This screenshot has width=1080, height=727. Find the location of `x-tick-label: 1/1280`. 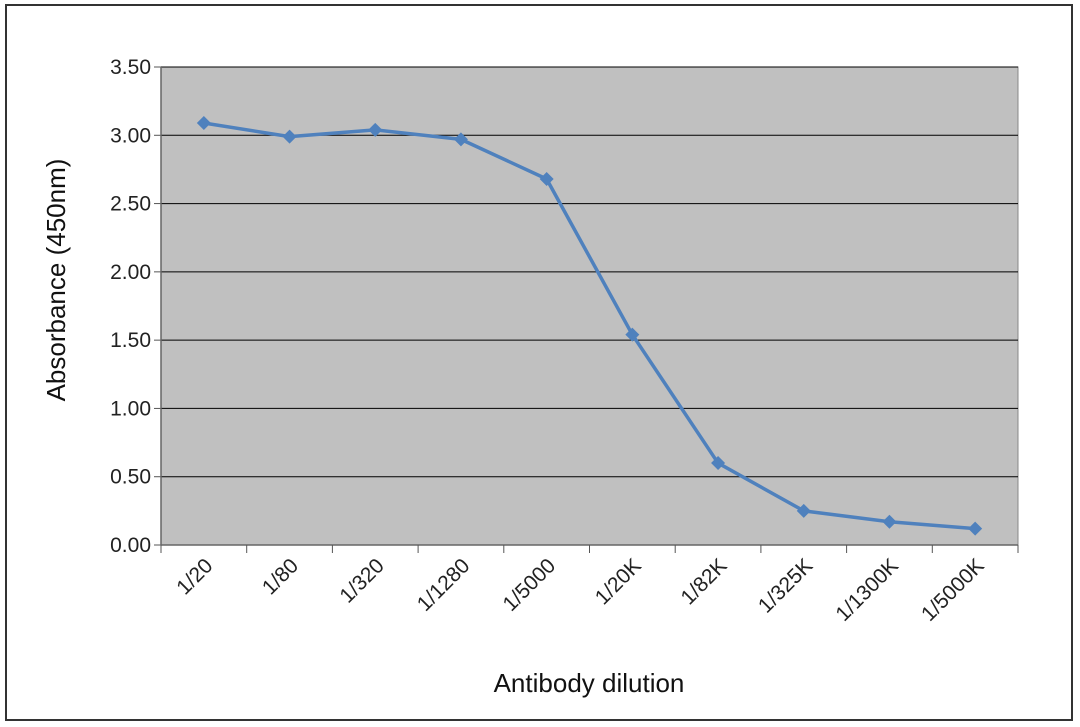

x-tick-label: 1/1280 is located at coordinates (444, 585).